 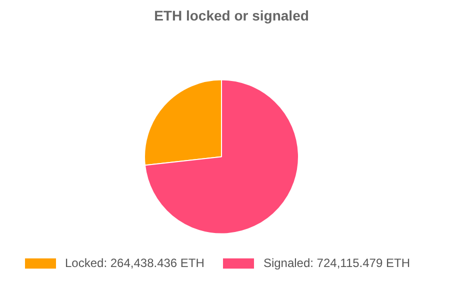 I want to click on legend-label: Signaled: 724,115.479 ETH, so click(x=336, y=263).